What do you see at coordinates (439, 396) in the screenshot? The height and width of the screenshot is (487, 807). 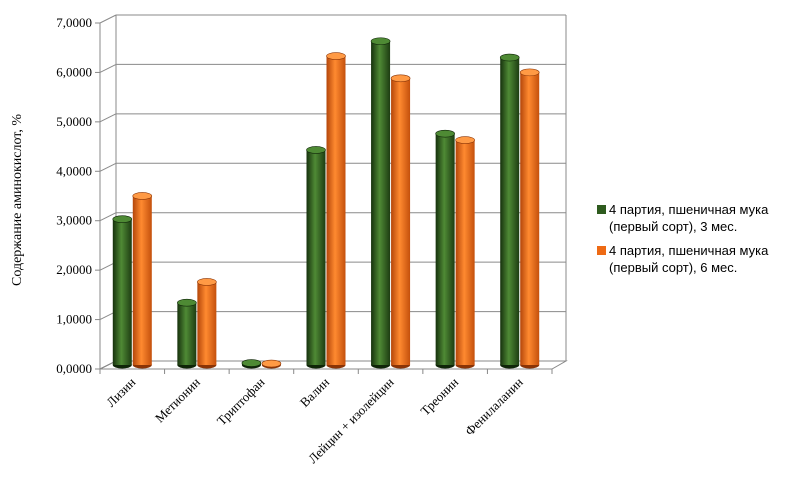 I see `x-tick-label: Треонин` at bounding box center [439, 396].